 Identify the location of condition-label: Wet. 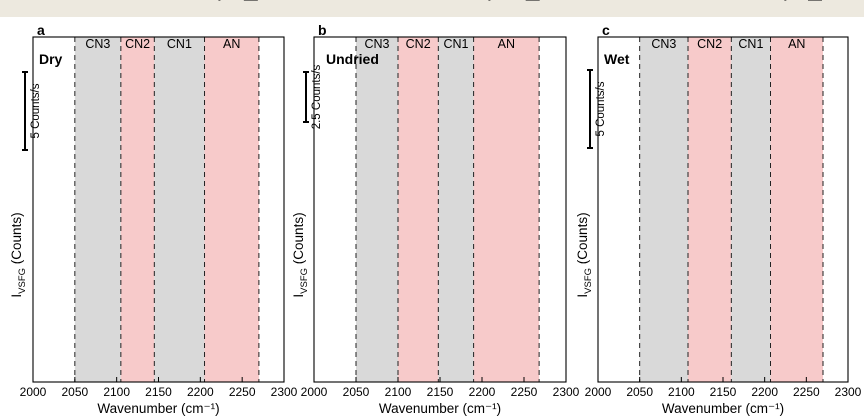
(617, 59).